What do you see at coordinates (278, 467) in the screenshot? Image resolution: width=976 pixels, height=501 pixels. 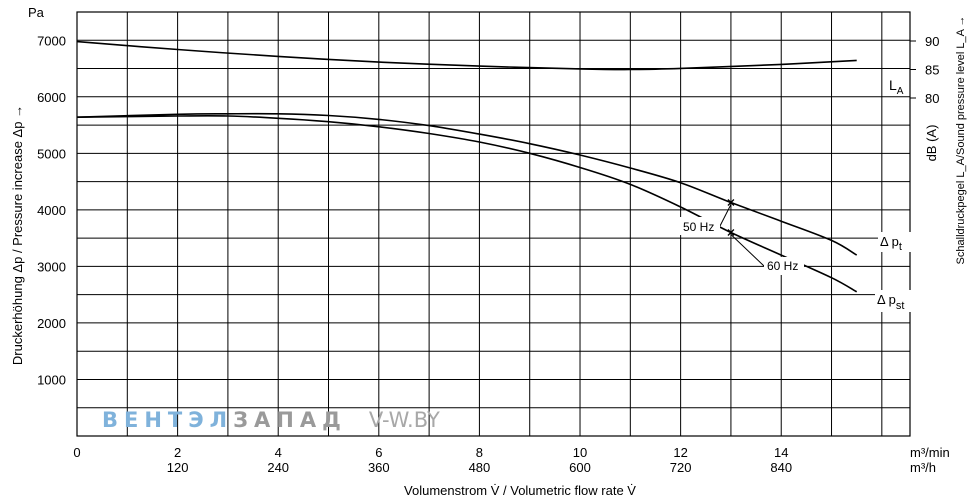 I see `x-tick-label-secondary: 240` at bounding box center [278, 467].